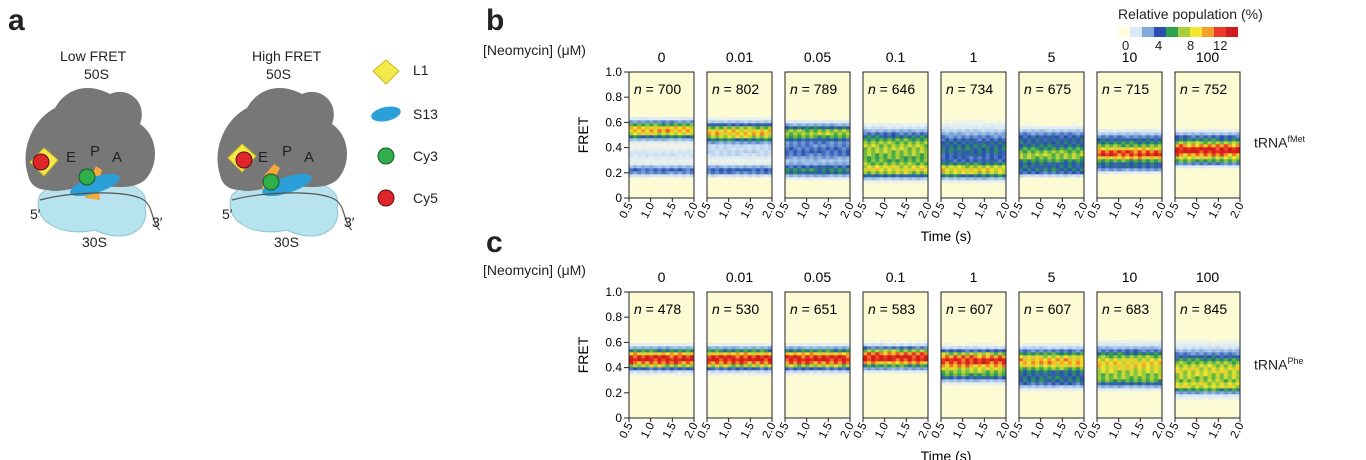  I want to click on x-tick-label: 0.5, so click(783, 211).